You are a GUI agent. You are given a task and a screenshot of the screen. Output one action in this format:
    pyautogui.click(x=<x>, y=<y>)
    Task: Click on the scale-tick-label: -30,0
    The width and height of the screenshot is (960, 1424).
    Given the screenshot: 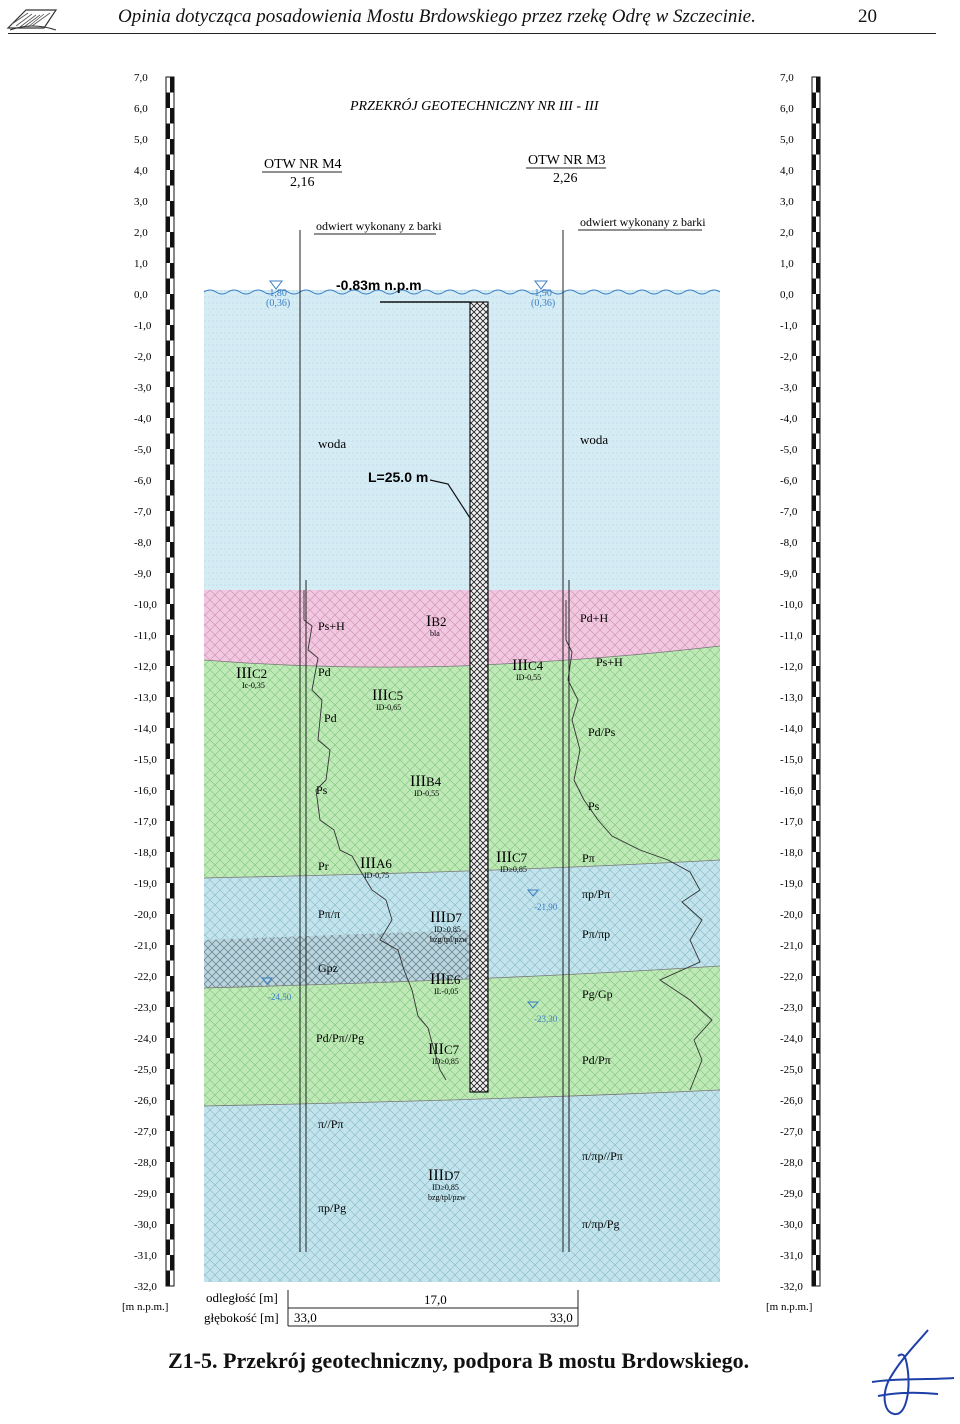 What is the action you would take?
    pyautogui.click(x=791, y=1225)
    